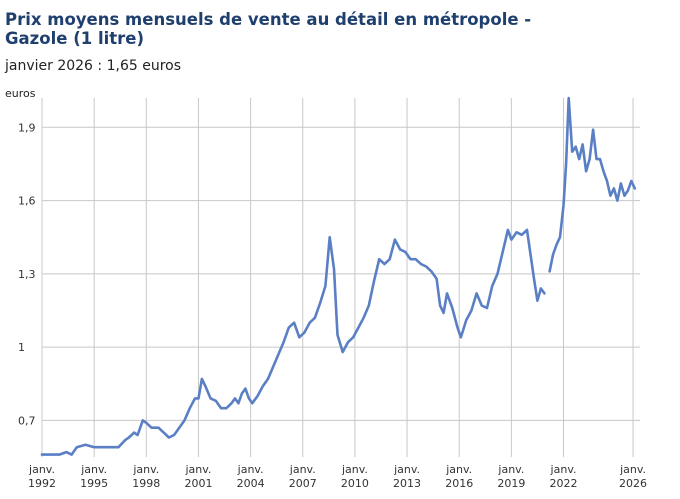 The height and width of the screenshot is (499, 680). I want to click on x-tick-label-year: 2007, so click(303, 483).